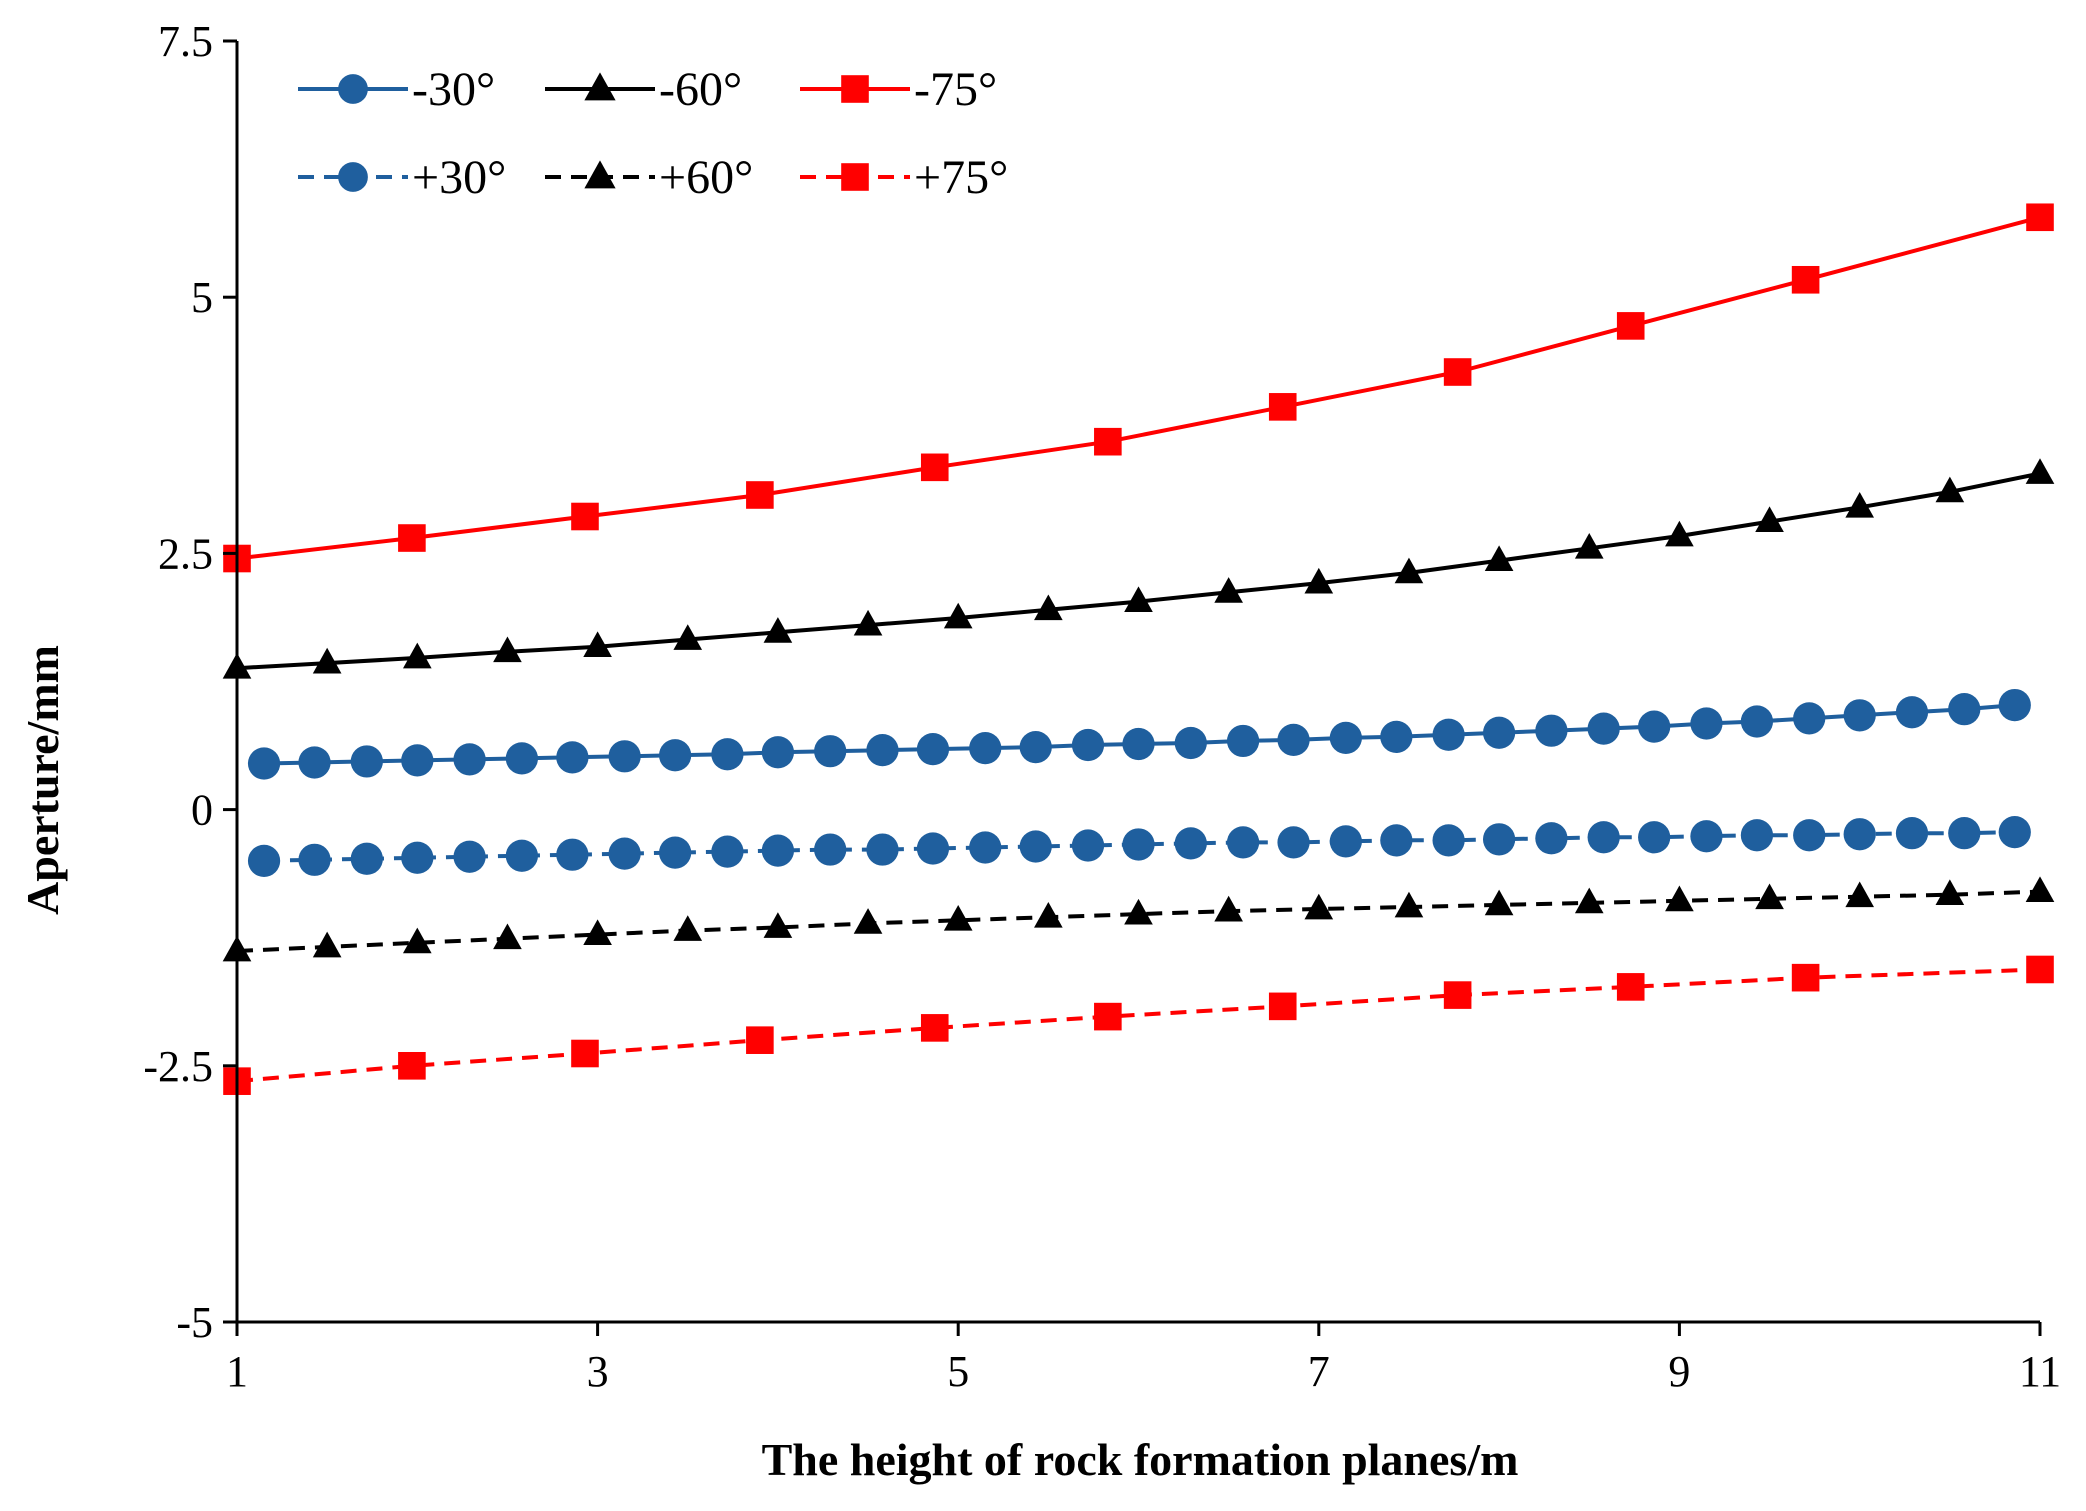 This screenshot has width=2086, height=1511. I want to click on y-tick-label: -5, so click(194, 1322).